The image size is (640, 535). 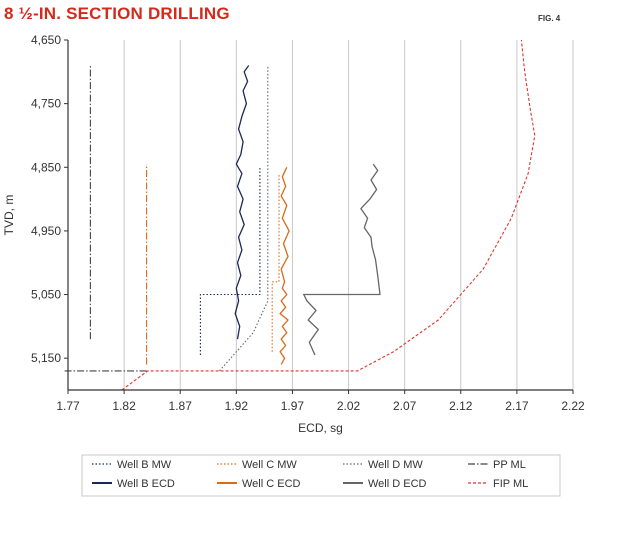 I want to click on x-axis-label: ECD, sg, so click(x=320, y=428).